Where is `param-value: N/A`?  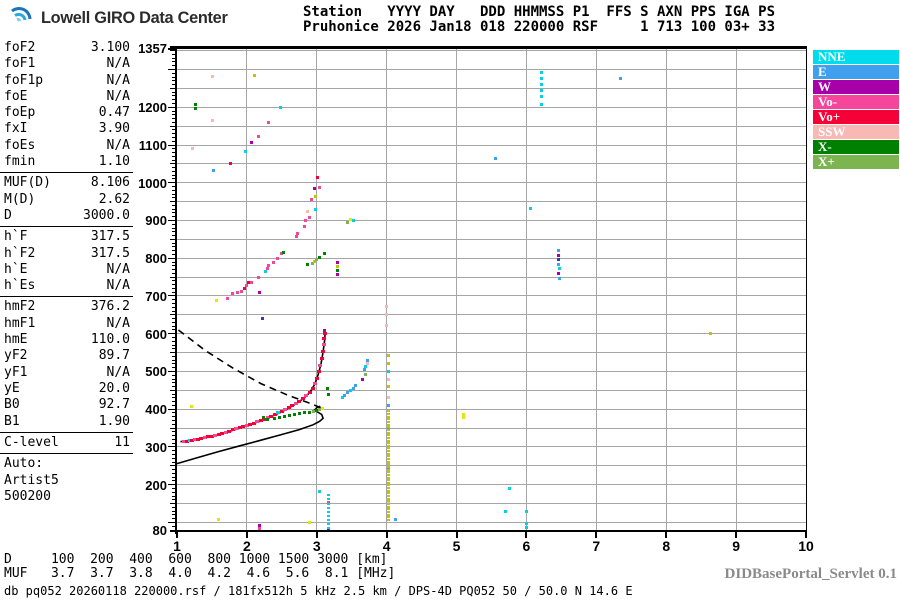
param-value: N/A is located at coordinates (118, 323).